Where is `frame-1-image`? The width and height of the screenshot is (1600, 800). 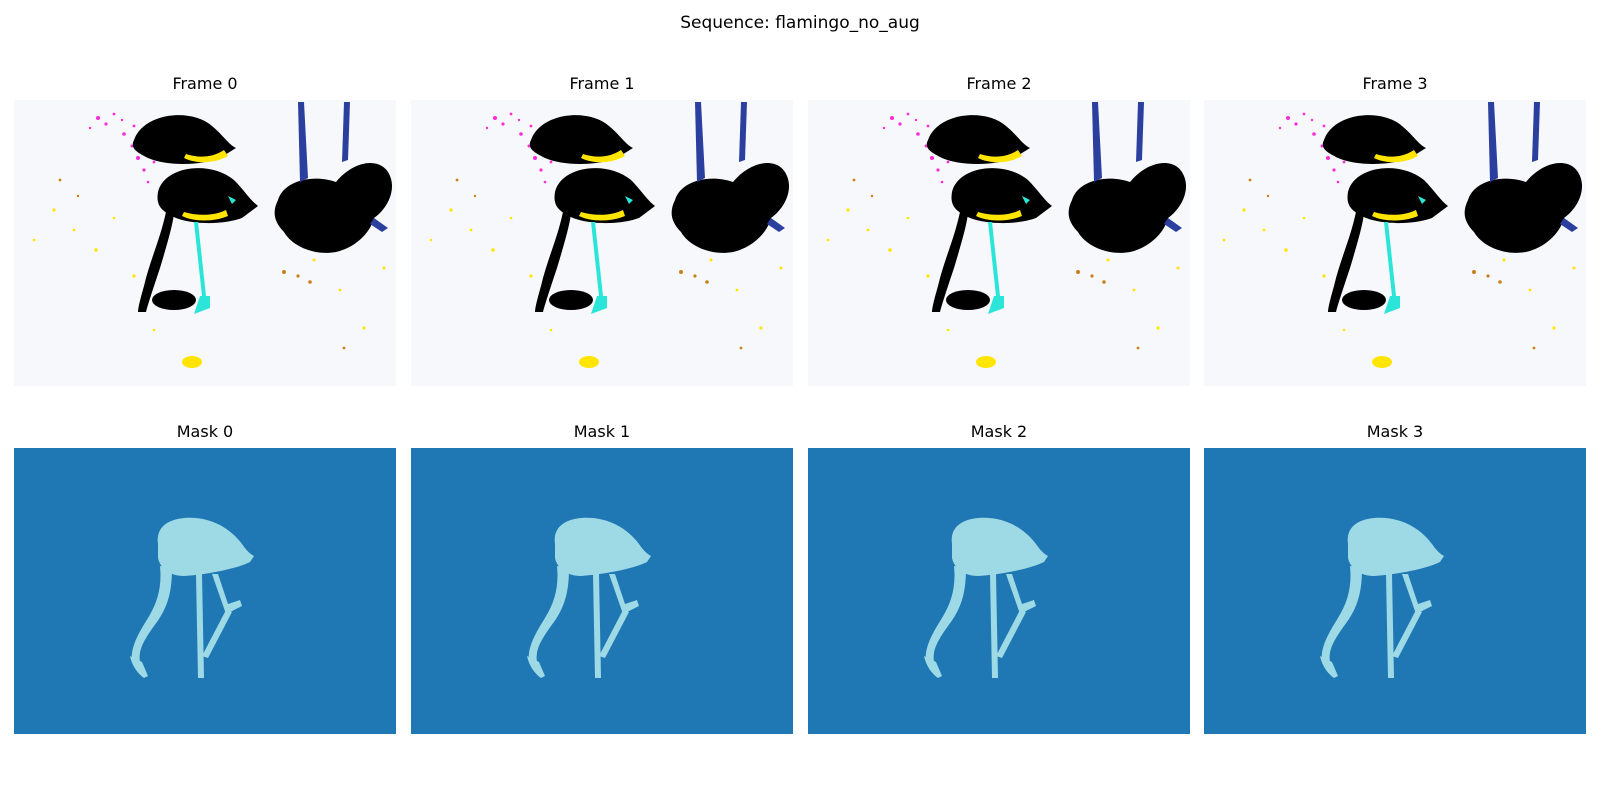
frame-1-image is located at coordinates (602, 243).